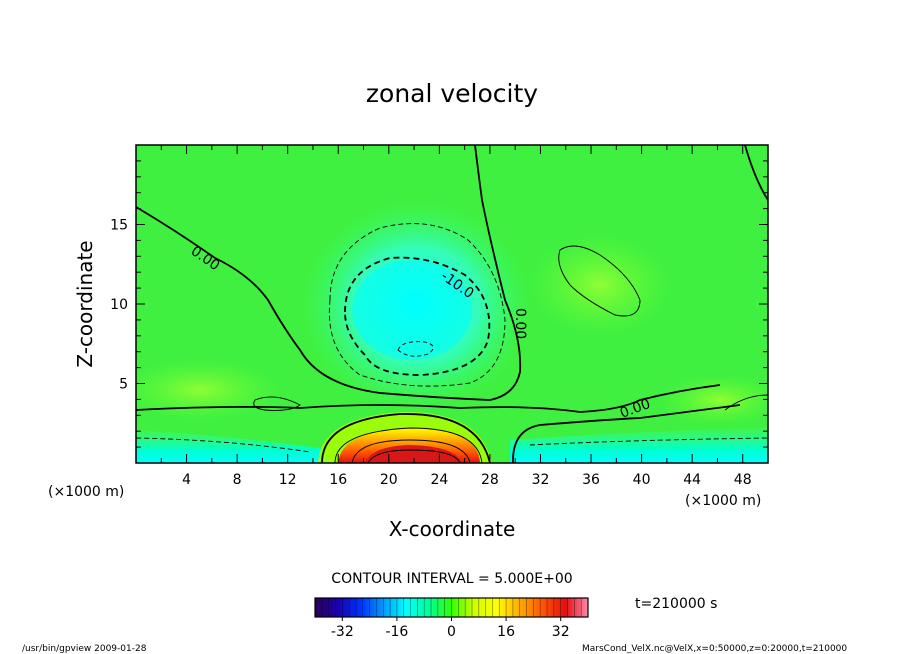 The image size is (904, 654). What do you see at coordinates (123, 385) in the screenshot?
I see `y-tick-label: 5` at bounding box center [123, 385].